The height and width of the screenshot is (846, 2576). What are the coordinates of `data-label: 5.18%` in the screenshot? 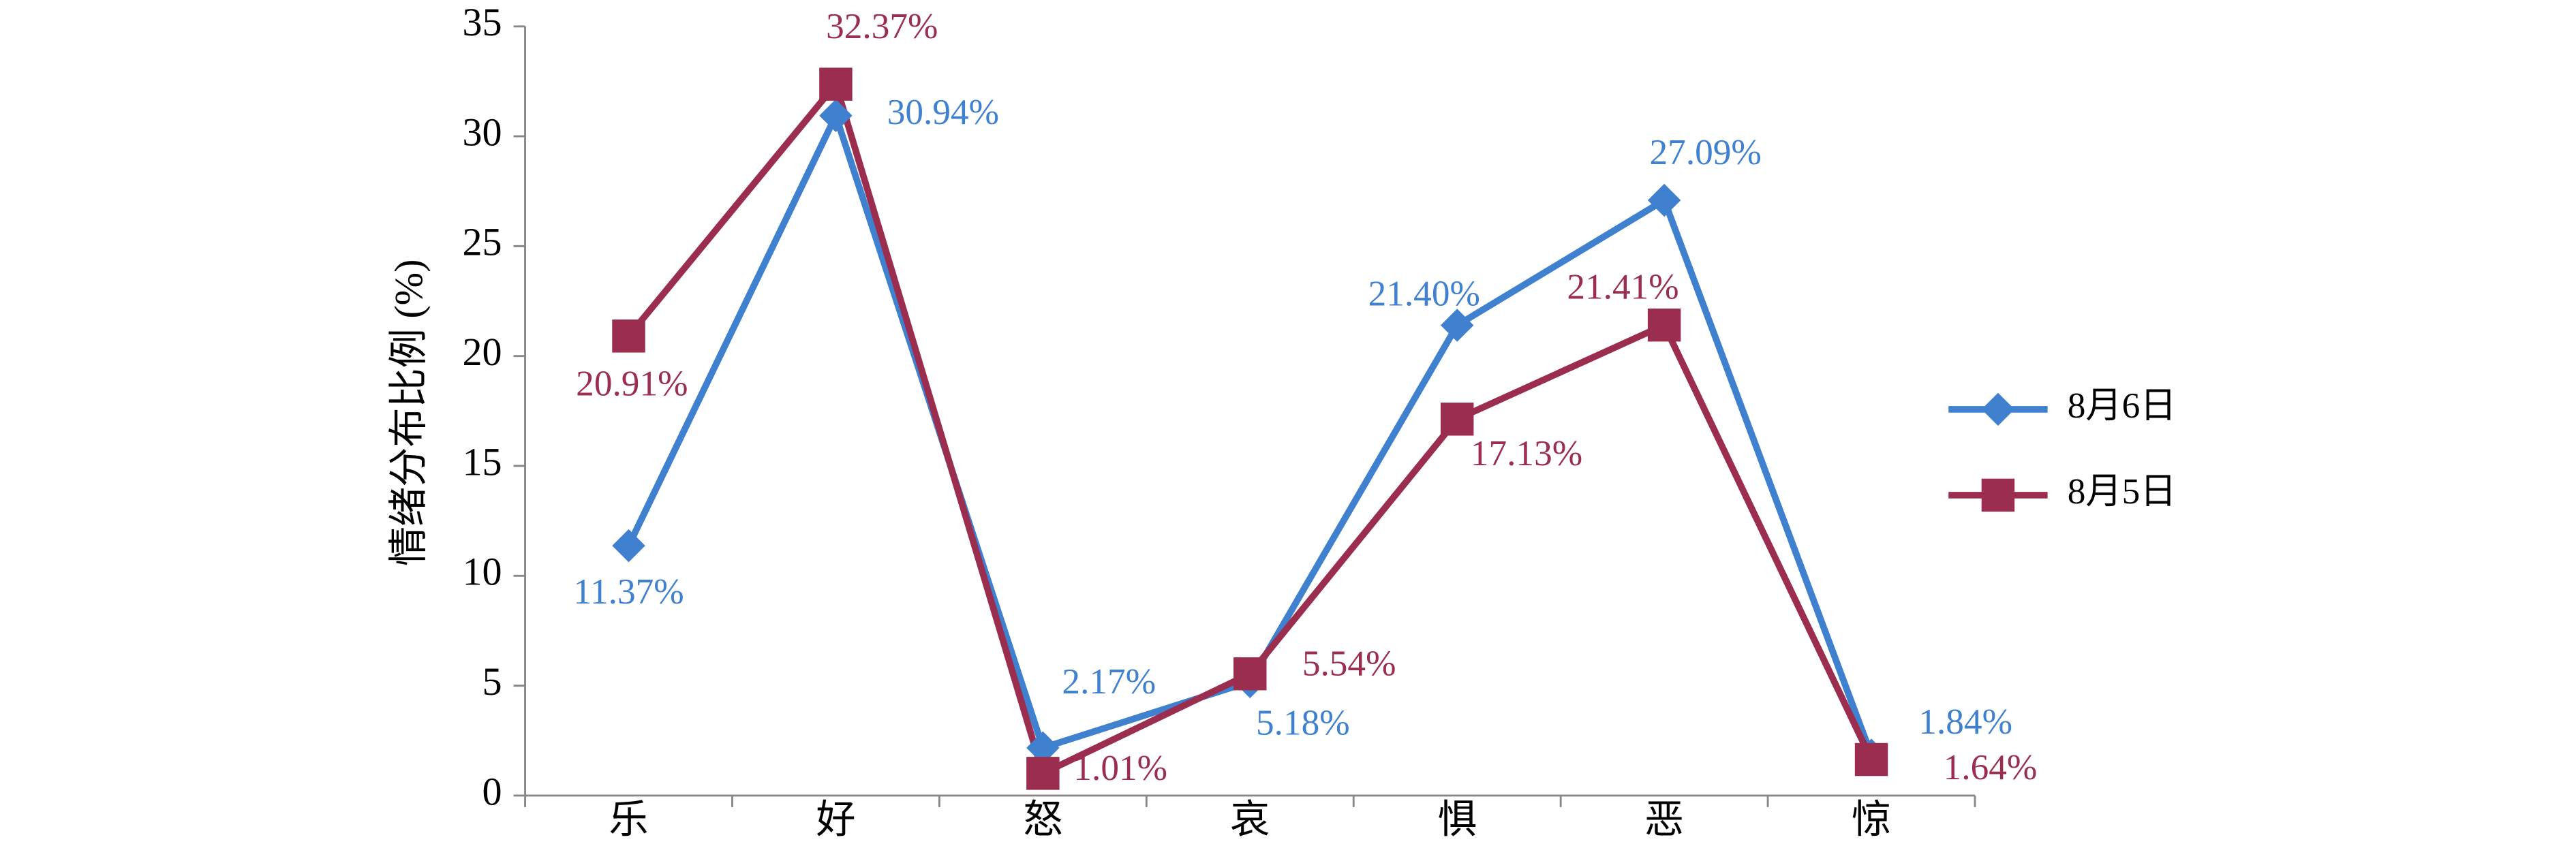 It's located at (1303, 722).